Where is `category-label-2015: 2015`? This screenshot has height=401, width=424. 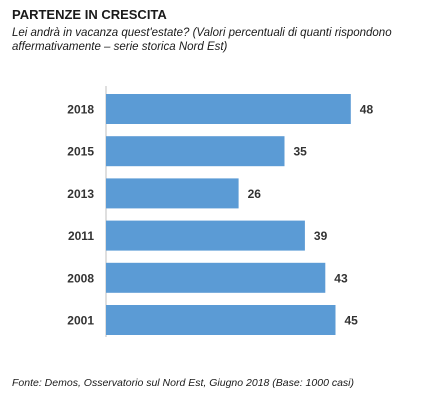
category-label-2015: 2015 is located at coordinates (80, 152).